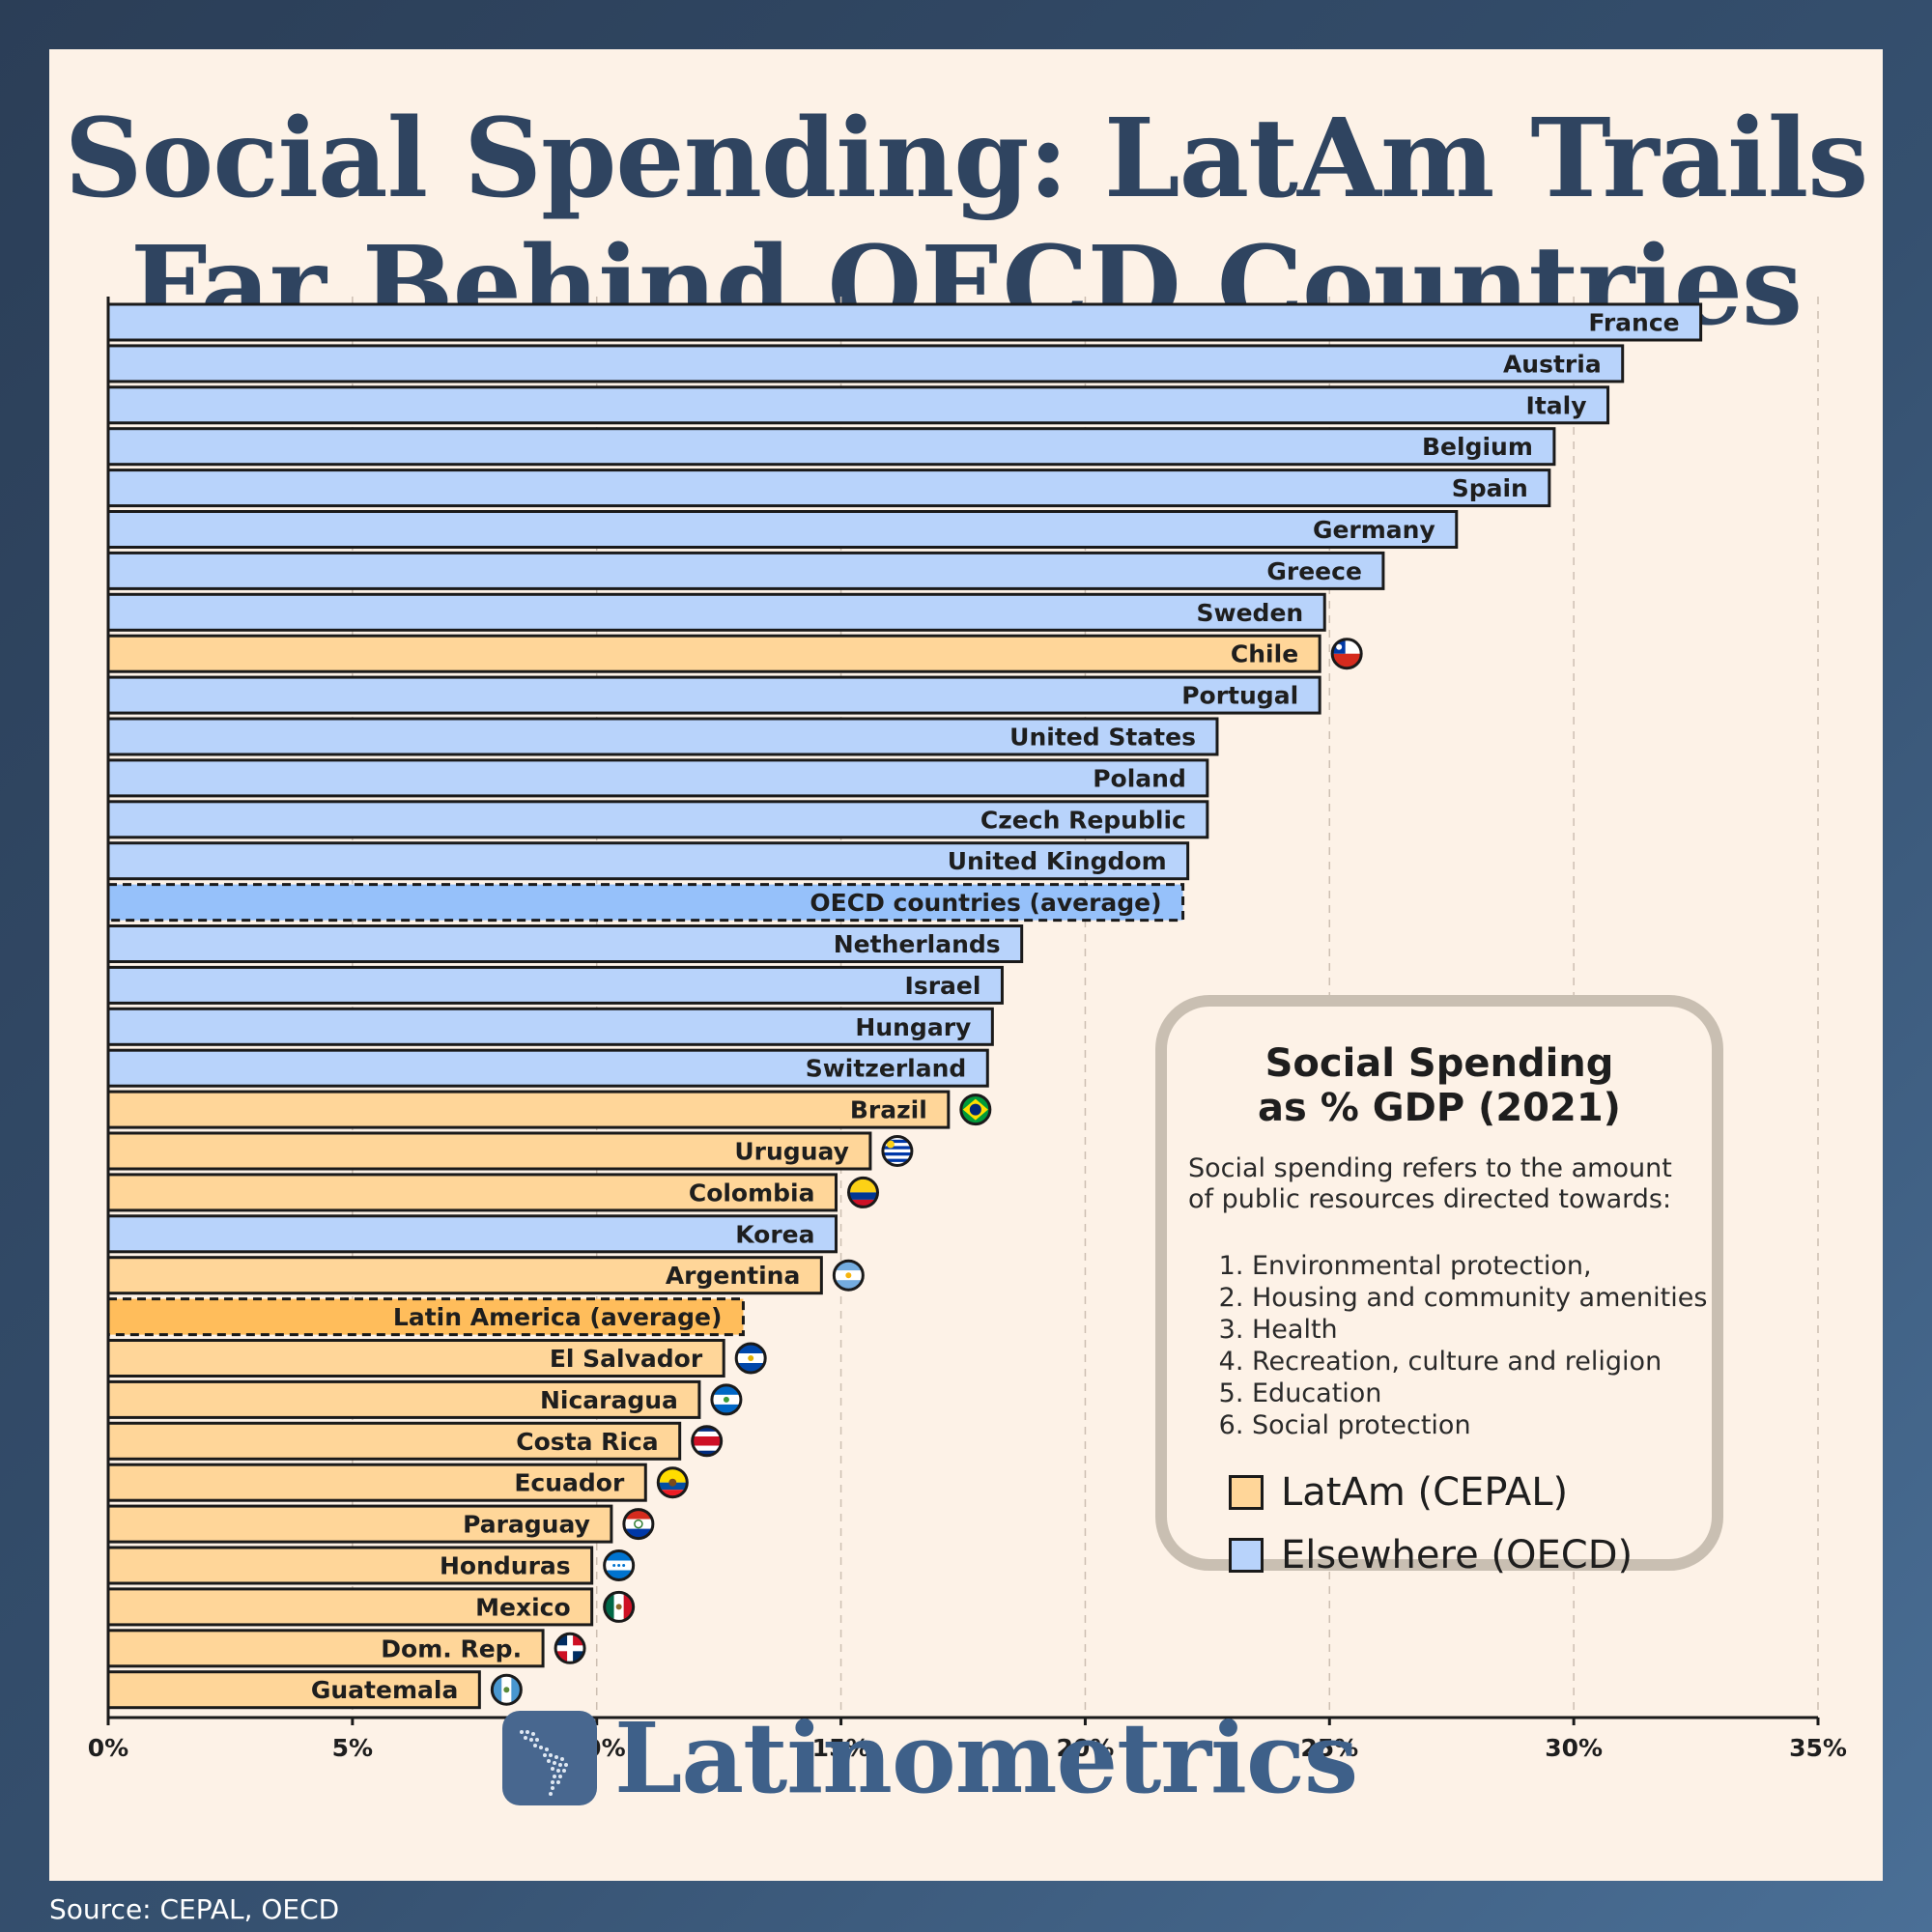 The width and height of the screenshot is (1932, 1932). I want to click on legend-key-latam: LatAm (CEPAL), so click(1398, 1492).